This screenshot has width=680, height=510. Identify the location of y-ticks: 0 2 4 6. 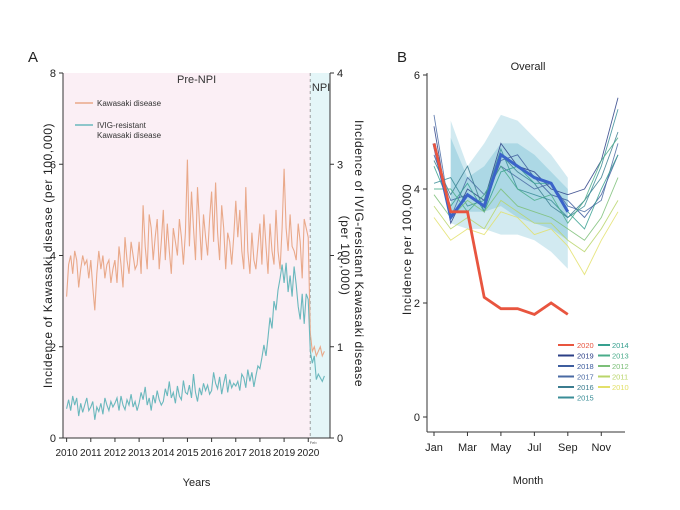
(420, 247).